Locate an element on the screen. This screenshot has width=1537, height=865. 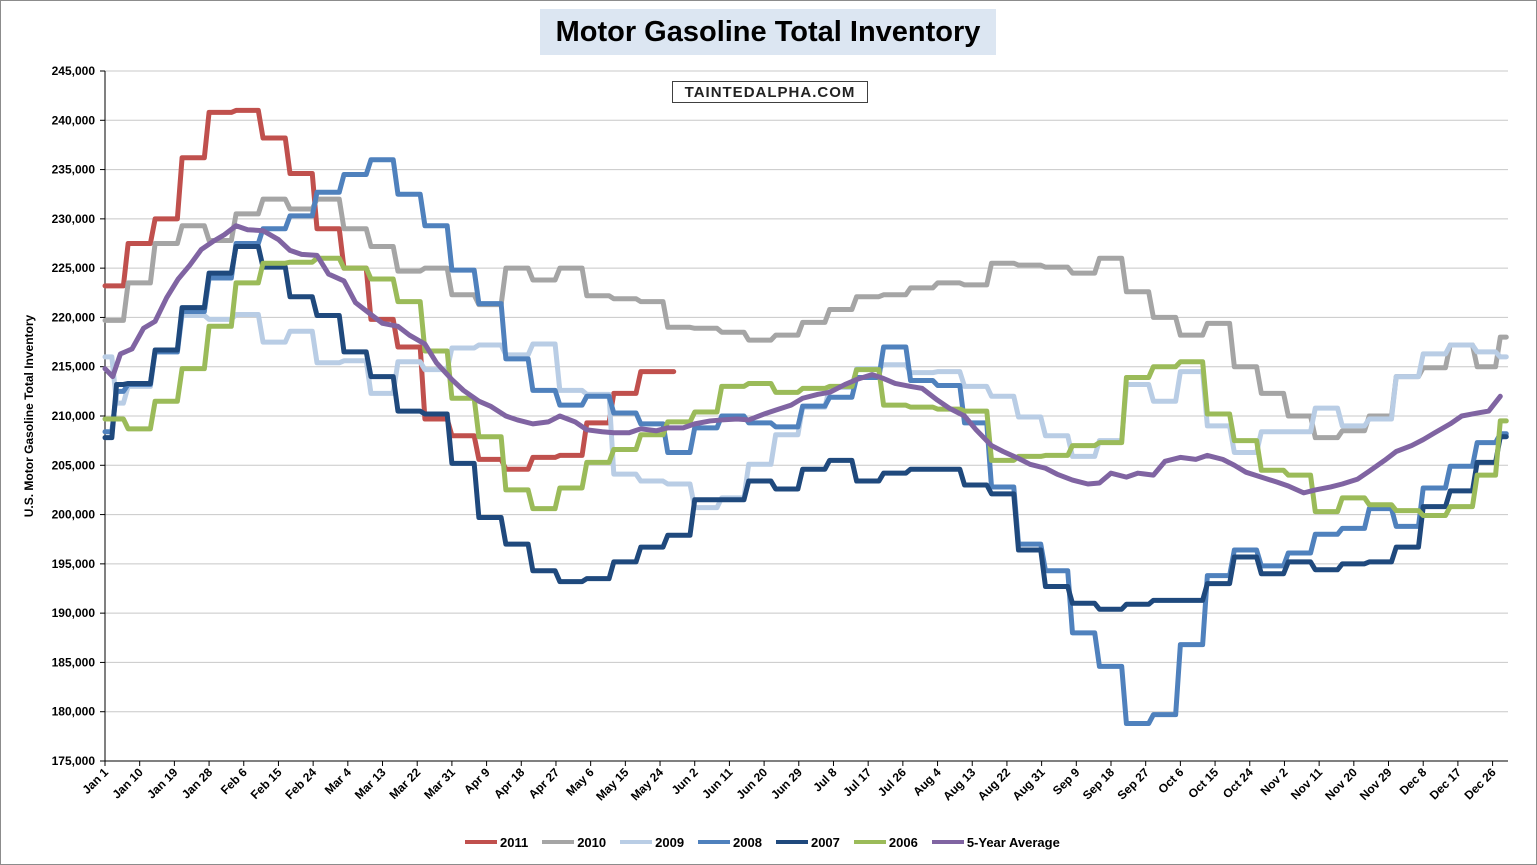
chart-title: Motor Gasoline Total Inventory is located at coordinates (768, 31).